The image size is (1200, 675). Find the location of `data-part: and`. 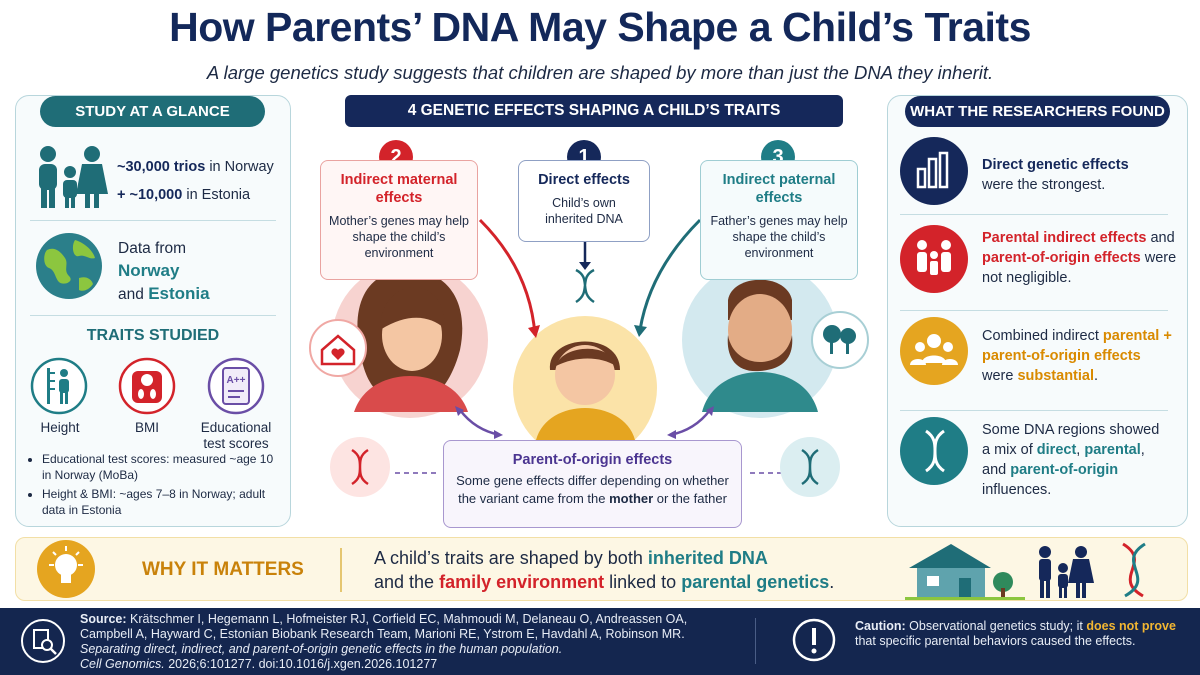

data-part: and is located at coordinates (131, 294).